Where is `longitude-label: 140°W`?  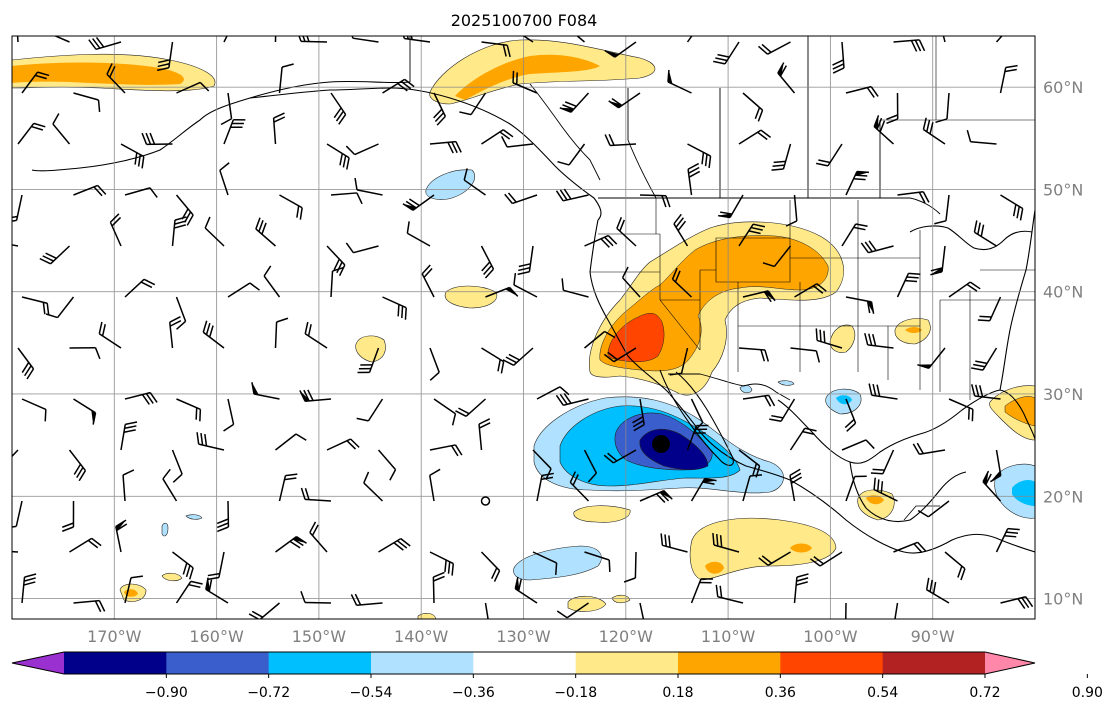 longitude-label: 140°W is located at coordinates (421, 636).